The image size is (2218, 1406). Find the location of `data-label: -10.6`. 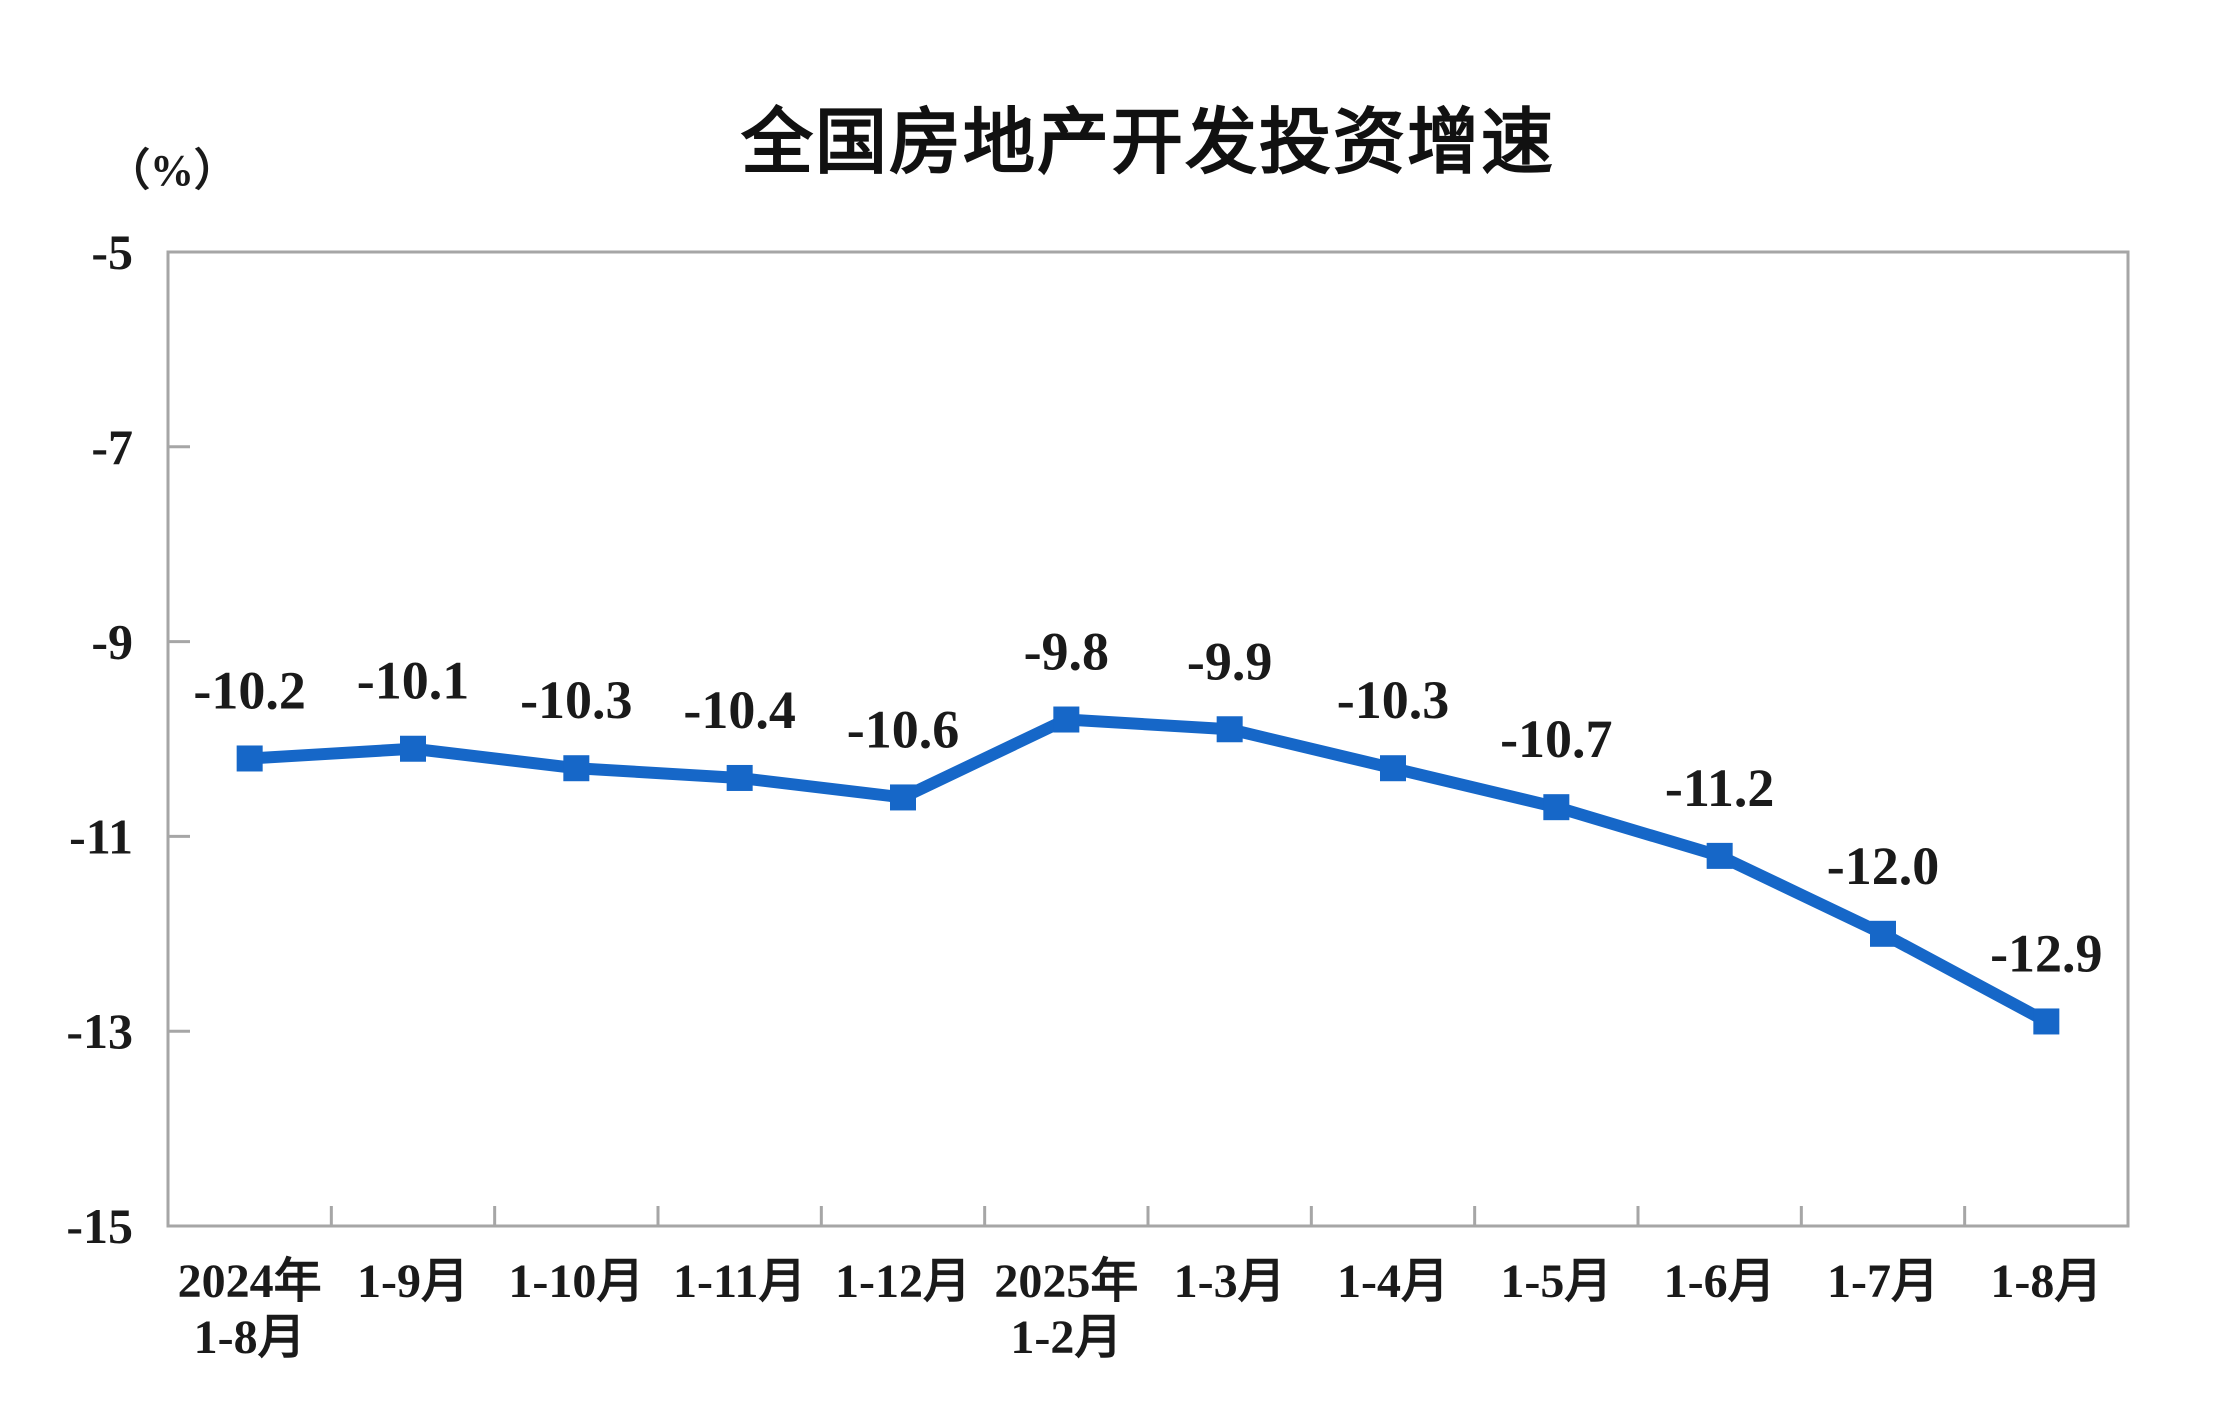

data-label: -10.6 is located at coordinates (903, 729).